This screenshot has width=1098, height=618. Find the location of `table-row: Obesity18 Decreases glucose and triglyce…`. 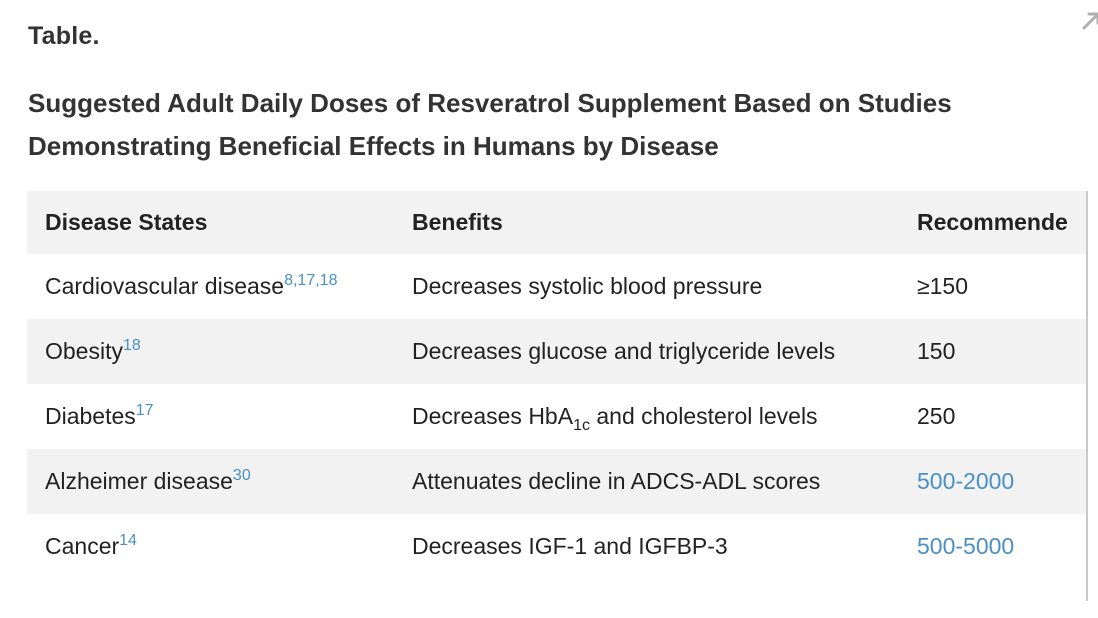

table-row: Obesity18 Decreases glucose and triglyce… is located at coordinates (556, 351).